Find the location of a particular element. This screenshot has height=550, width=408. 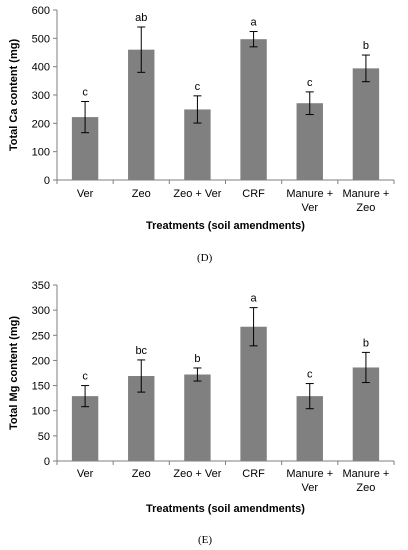

y-tick-label: 50 is located at coordinates (44, 437).